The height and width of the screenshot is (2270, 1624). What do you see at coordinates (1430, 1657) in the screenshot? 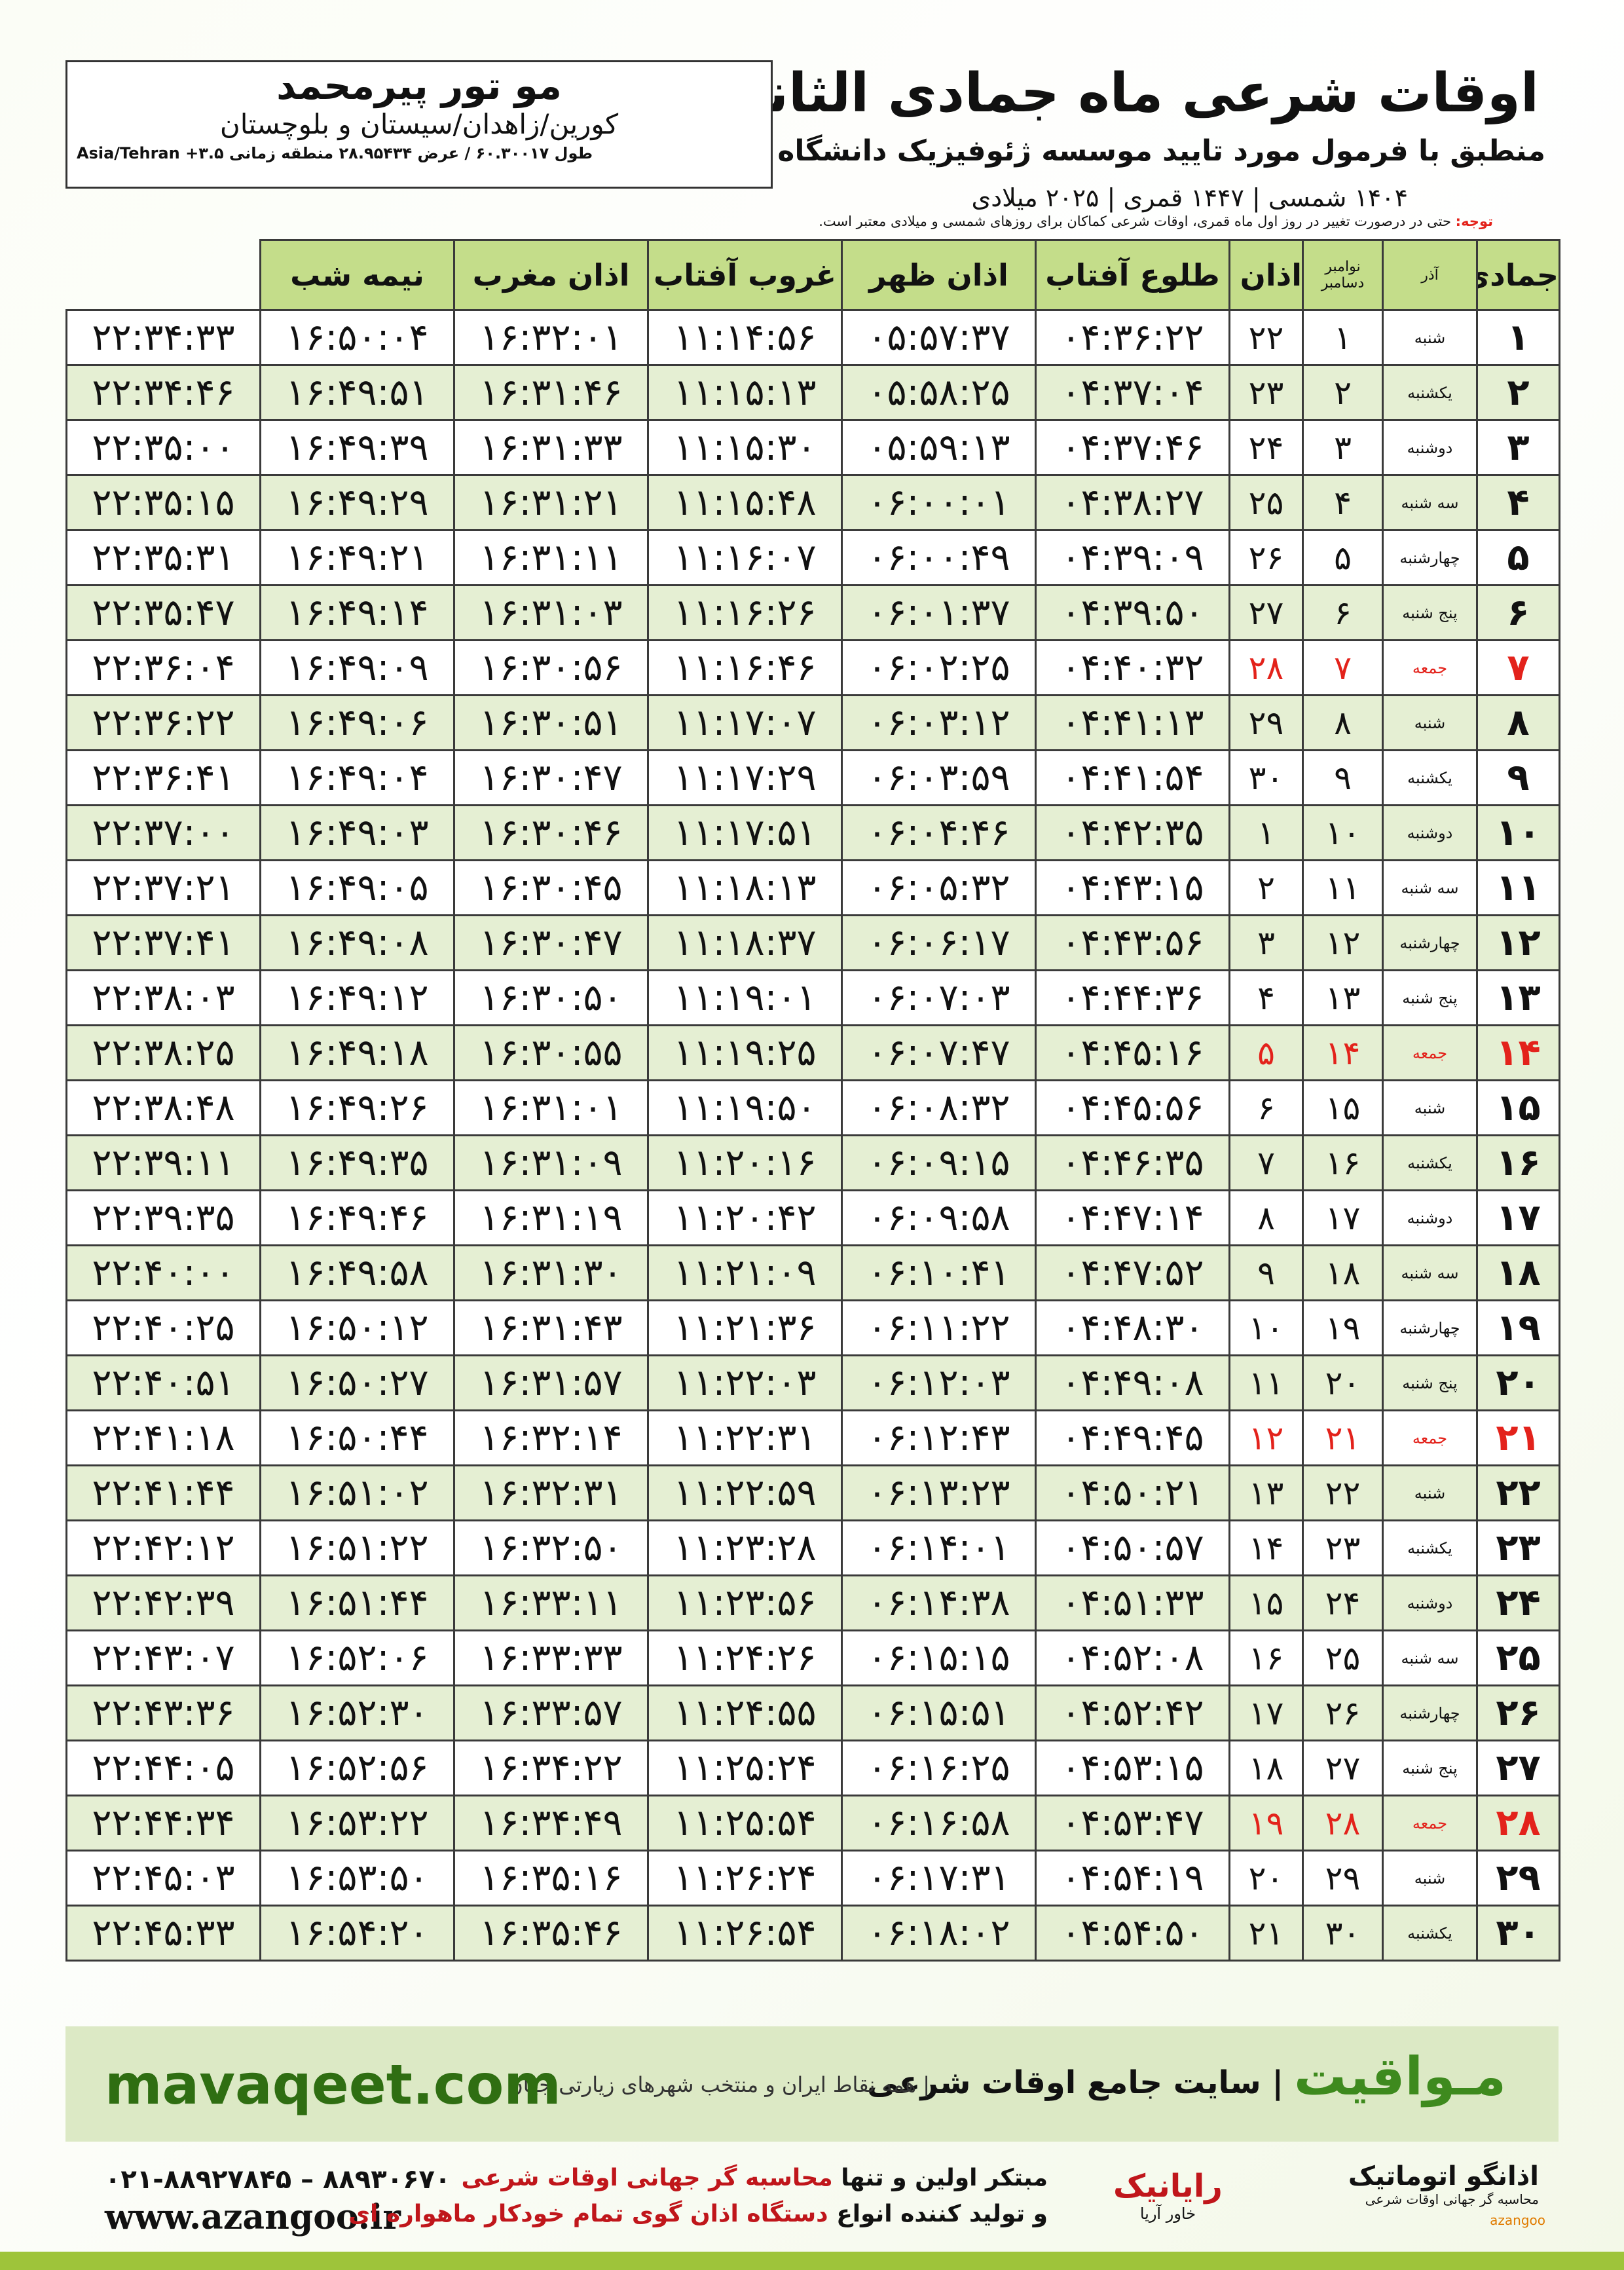
I see `day-cell: سه شنبه` at bounding box center [1430, 1657].